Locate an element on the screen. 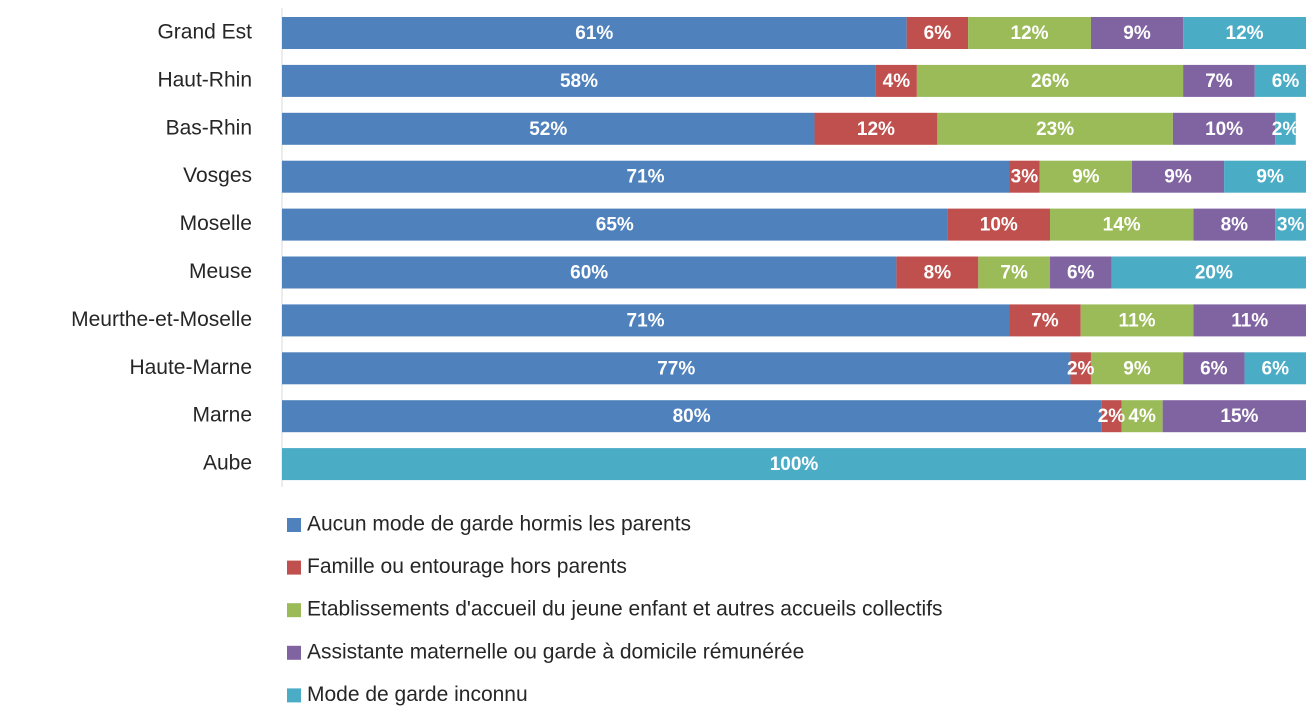 Image resolution: width=1306 pixels, height=707 pixels. data-label: 20% is located at coordinates (1214, 273).